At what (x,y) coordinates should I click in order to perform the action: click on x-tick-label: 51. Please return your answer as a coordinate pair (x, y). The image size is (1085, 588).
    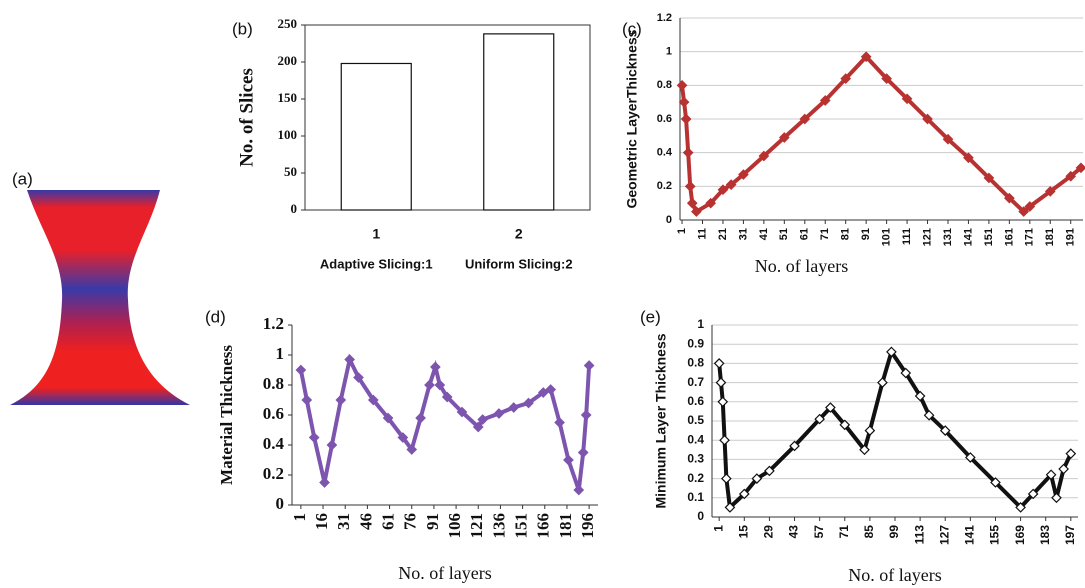
    Looking at the image, I should click on (784, 234).